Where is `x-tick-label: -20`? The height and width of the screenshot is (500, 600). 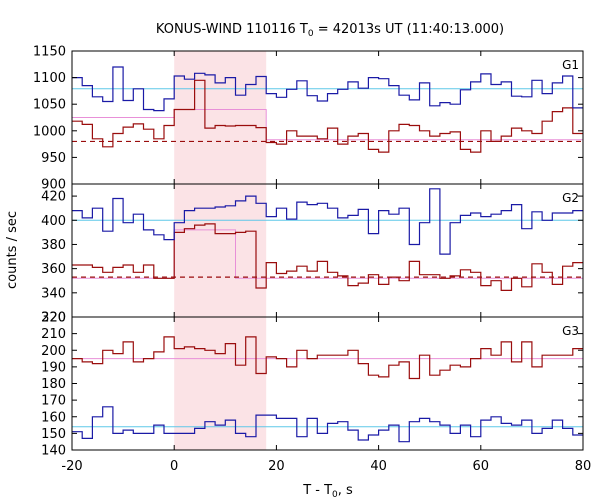 x-tick-label: -20 is located at coordinates (71, 466).